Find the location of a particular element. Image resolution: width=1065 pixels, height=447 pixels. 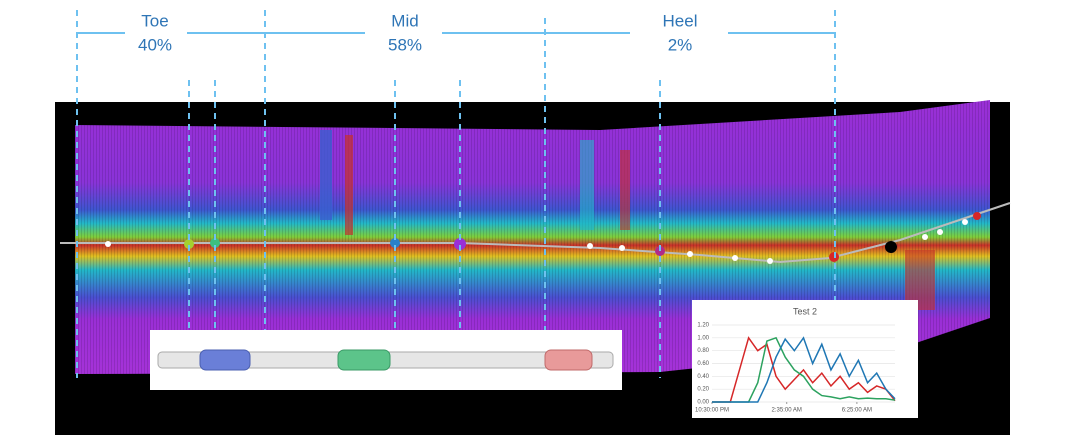

y-tick-label: 1.20 is located at coordinates (703, 326).